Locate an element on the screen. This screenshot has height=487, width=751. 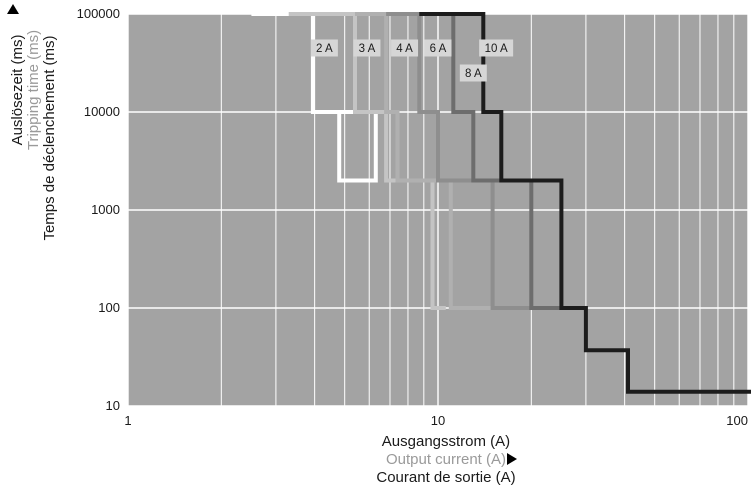
x-axis-title-de: Ausgangsstrom (A) is located at coordinates (446, 441).